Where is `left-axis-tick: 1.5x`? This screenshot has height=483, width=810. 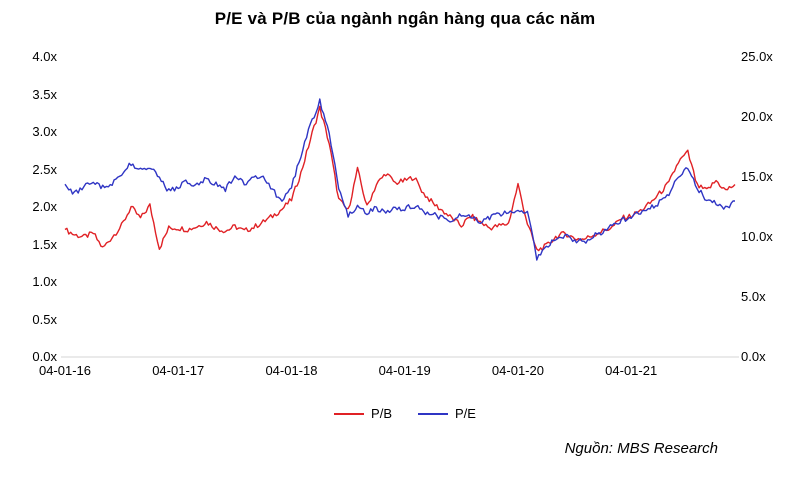 left-axis-tick: 1.5x is located at coordinates (44, 244).